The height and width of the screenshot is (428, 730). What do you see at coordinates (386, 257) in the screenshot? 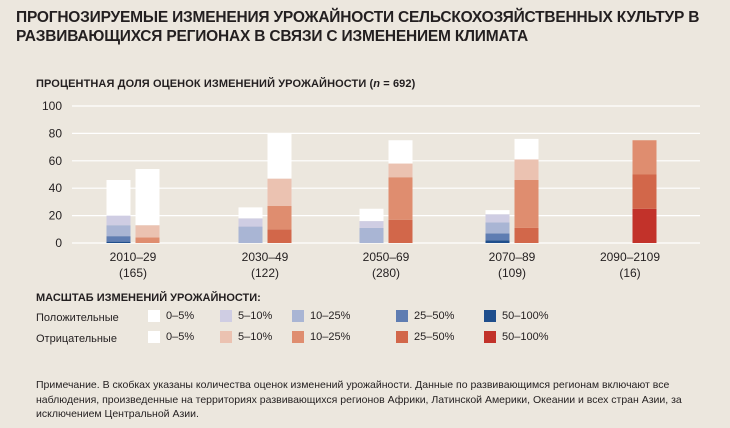
I see `x-tick-label: 2050–69` at bounding box center [386, 257].